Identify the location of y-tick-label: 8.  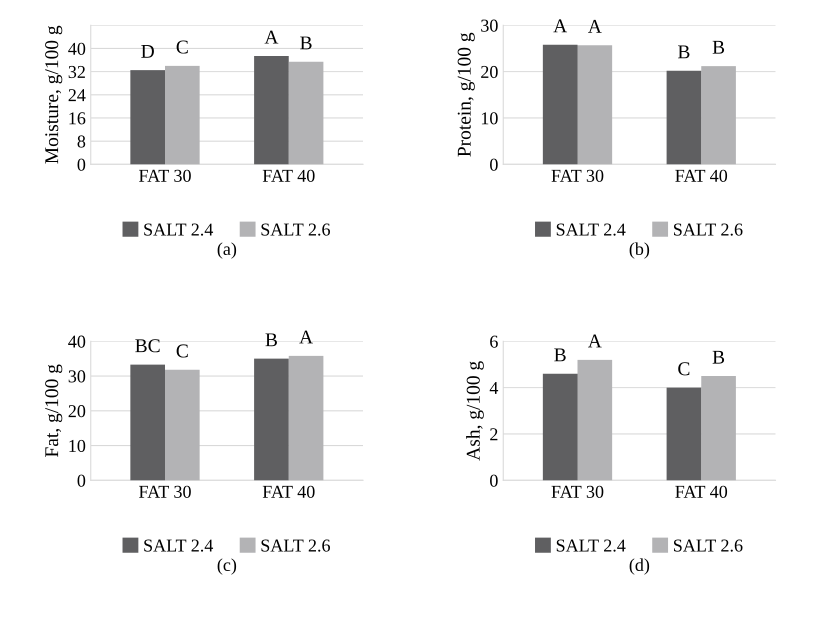
(82, 141).